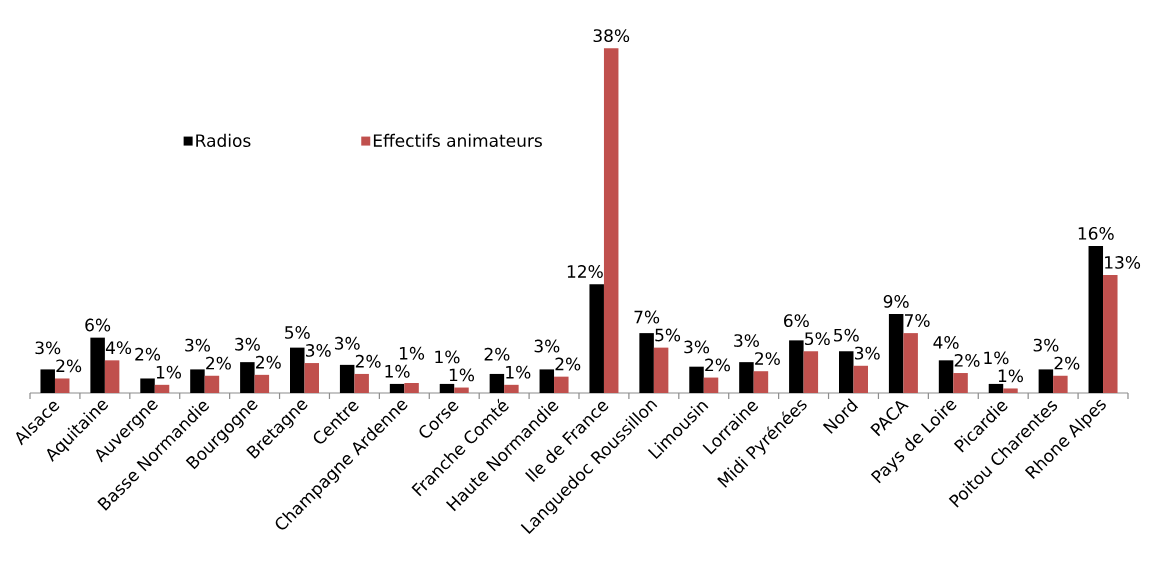 This screenshot has width=1151, height=561. What do you see at coordinates (896, 301) in the screenshot?
I see `data-label: 9%` at bounding box center [896, 301].